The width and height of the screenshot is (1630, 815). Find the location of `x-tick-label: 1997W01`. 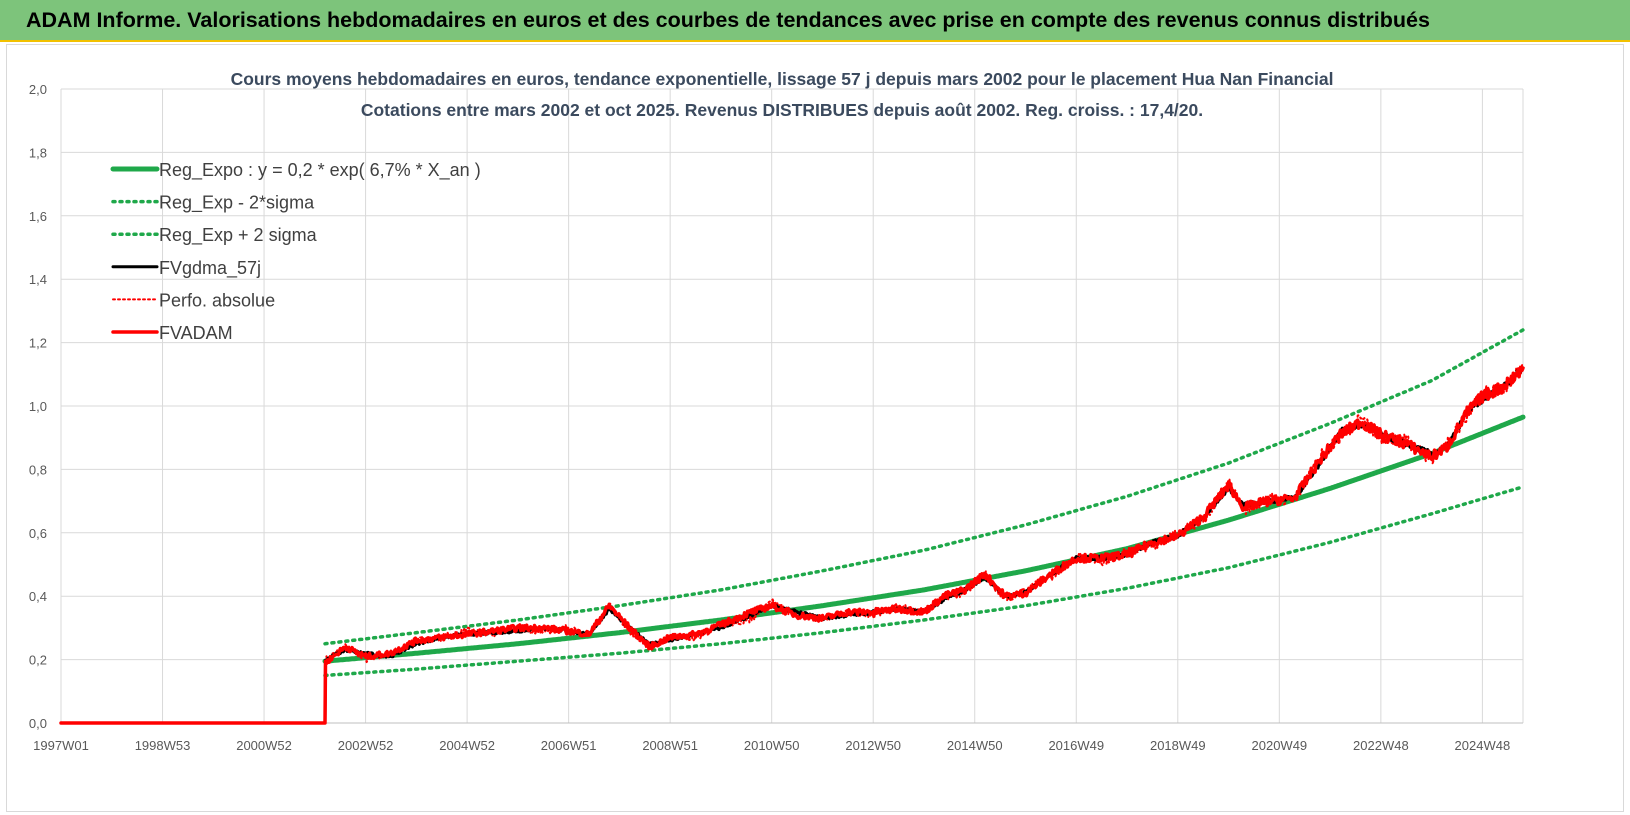

x-tick-label: 1997W01 is located at coordinates (61, 745).